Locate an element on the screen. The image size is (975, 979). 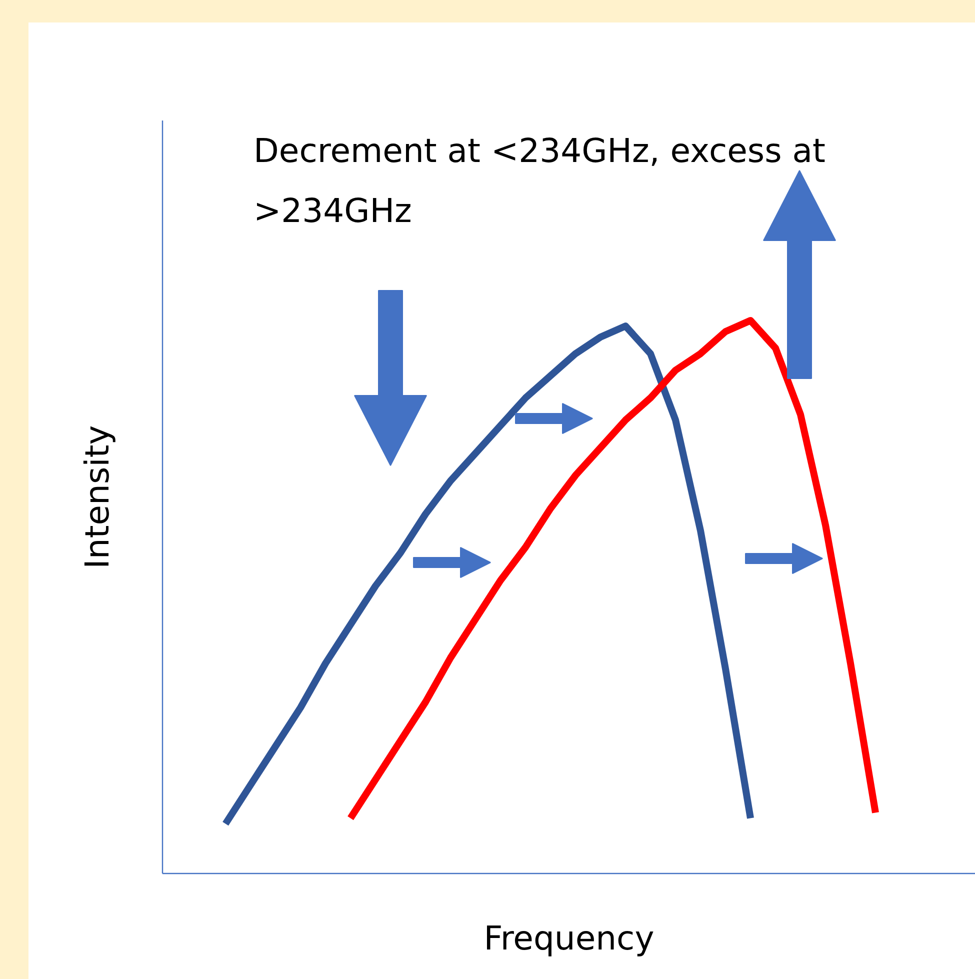
text: Decrement at <234GHz, excess at >234GHz is located at coordinates (540, 180).